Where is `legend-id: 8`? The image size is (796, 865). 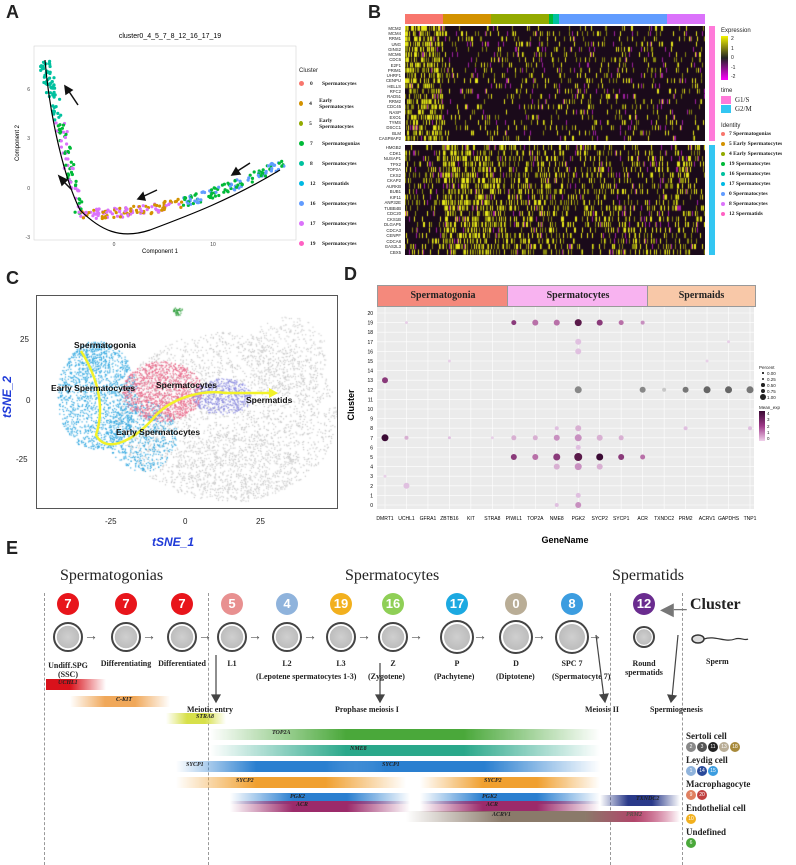
legend-id: 8 is located at coordinates (311, 163).